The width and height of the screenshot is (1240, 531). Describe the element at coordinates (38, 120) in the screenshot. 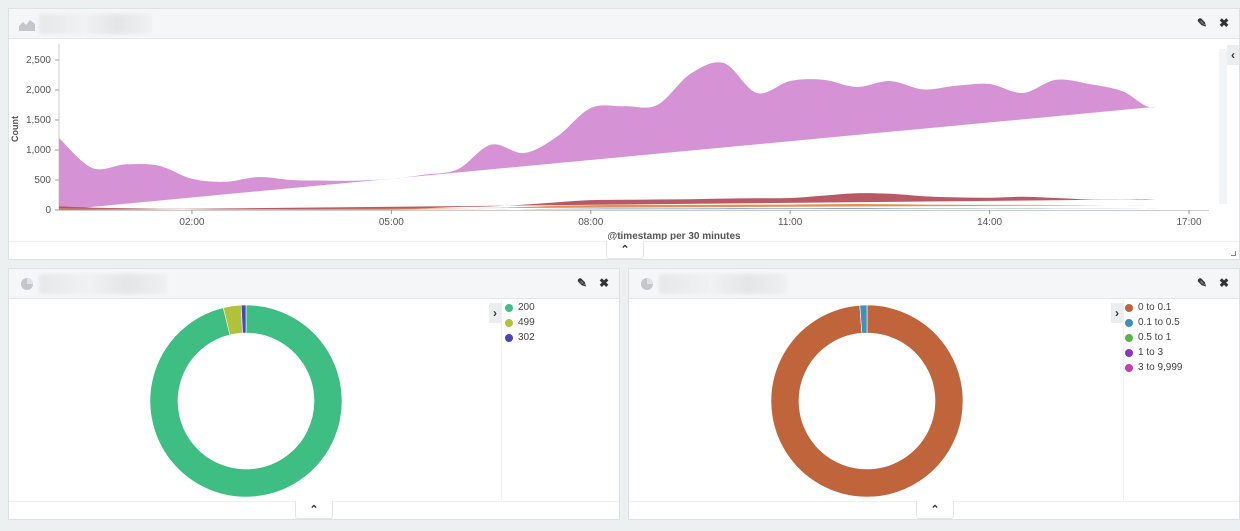

I see `y-tick-label: 1,500` at that location.